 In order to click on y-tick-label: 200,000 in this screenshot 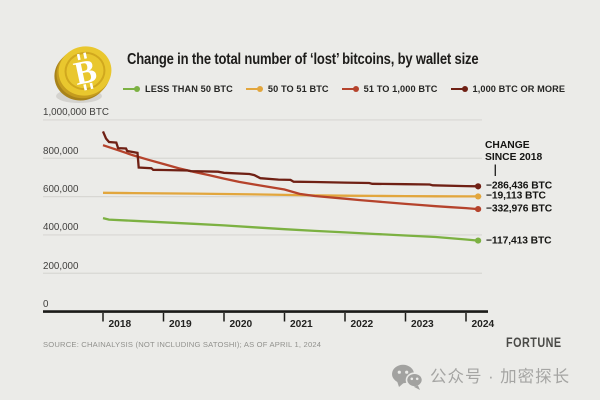, I will do `click(61, 266)`.